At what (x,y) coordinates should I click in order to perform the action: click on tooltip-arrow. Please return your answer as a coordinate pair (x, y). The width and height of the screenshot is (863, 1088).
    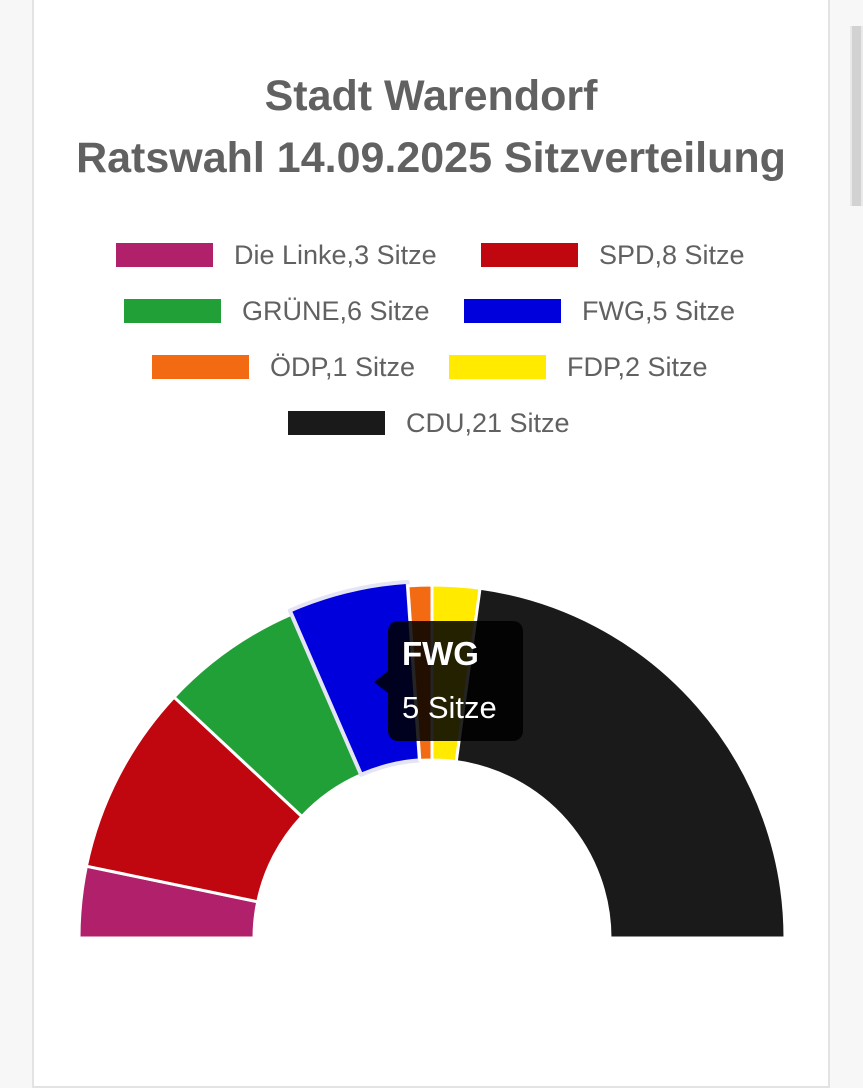
    Looking at the image, I should click on (381, 682).